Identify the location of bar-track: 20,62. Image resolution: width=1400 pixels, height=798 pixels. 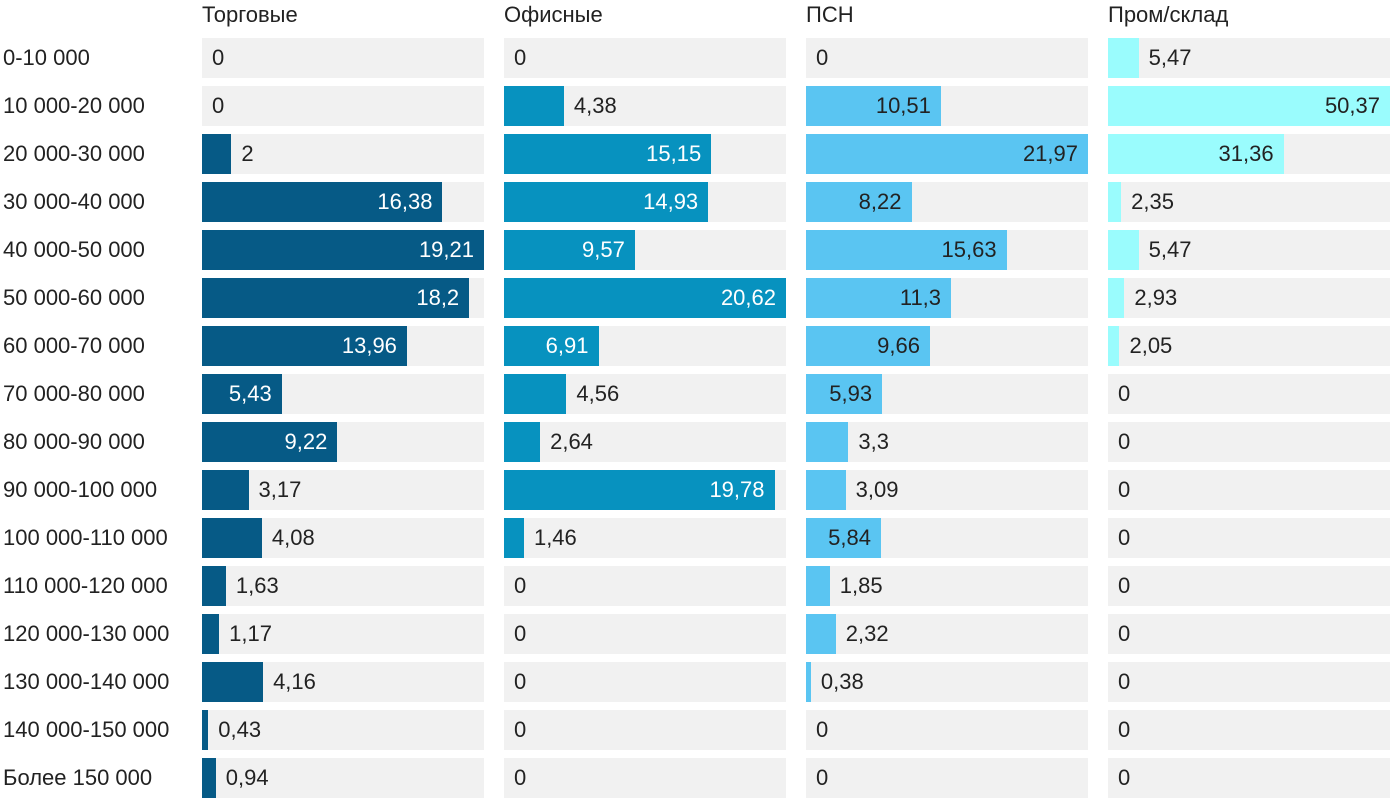
(645, 298).